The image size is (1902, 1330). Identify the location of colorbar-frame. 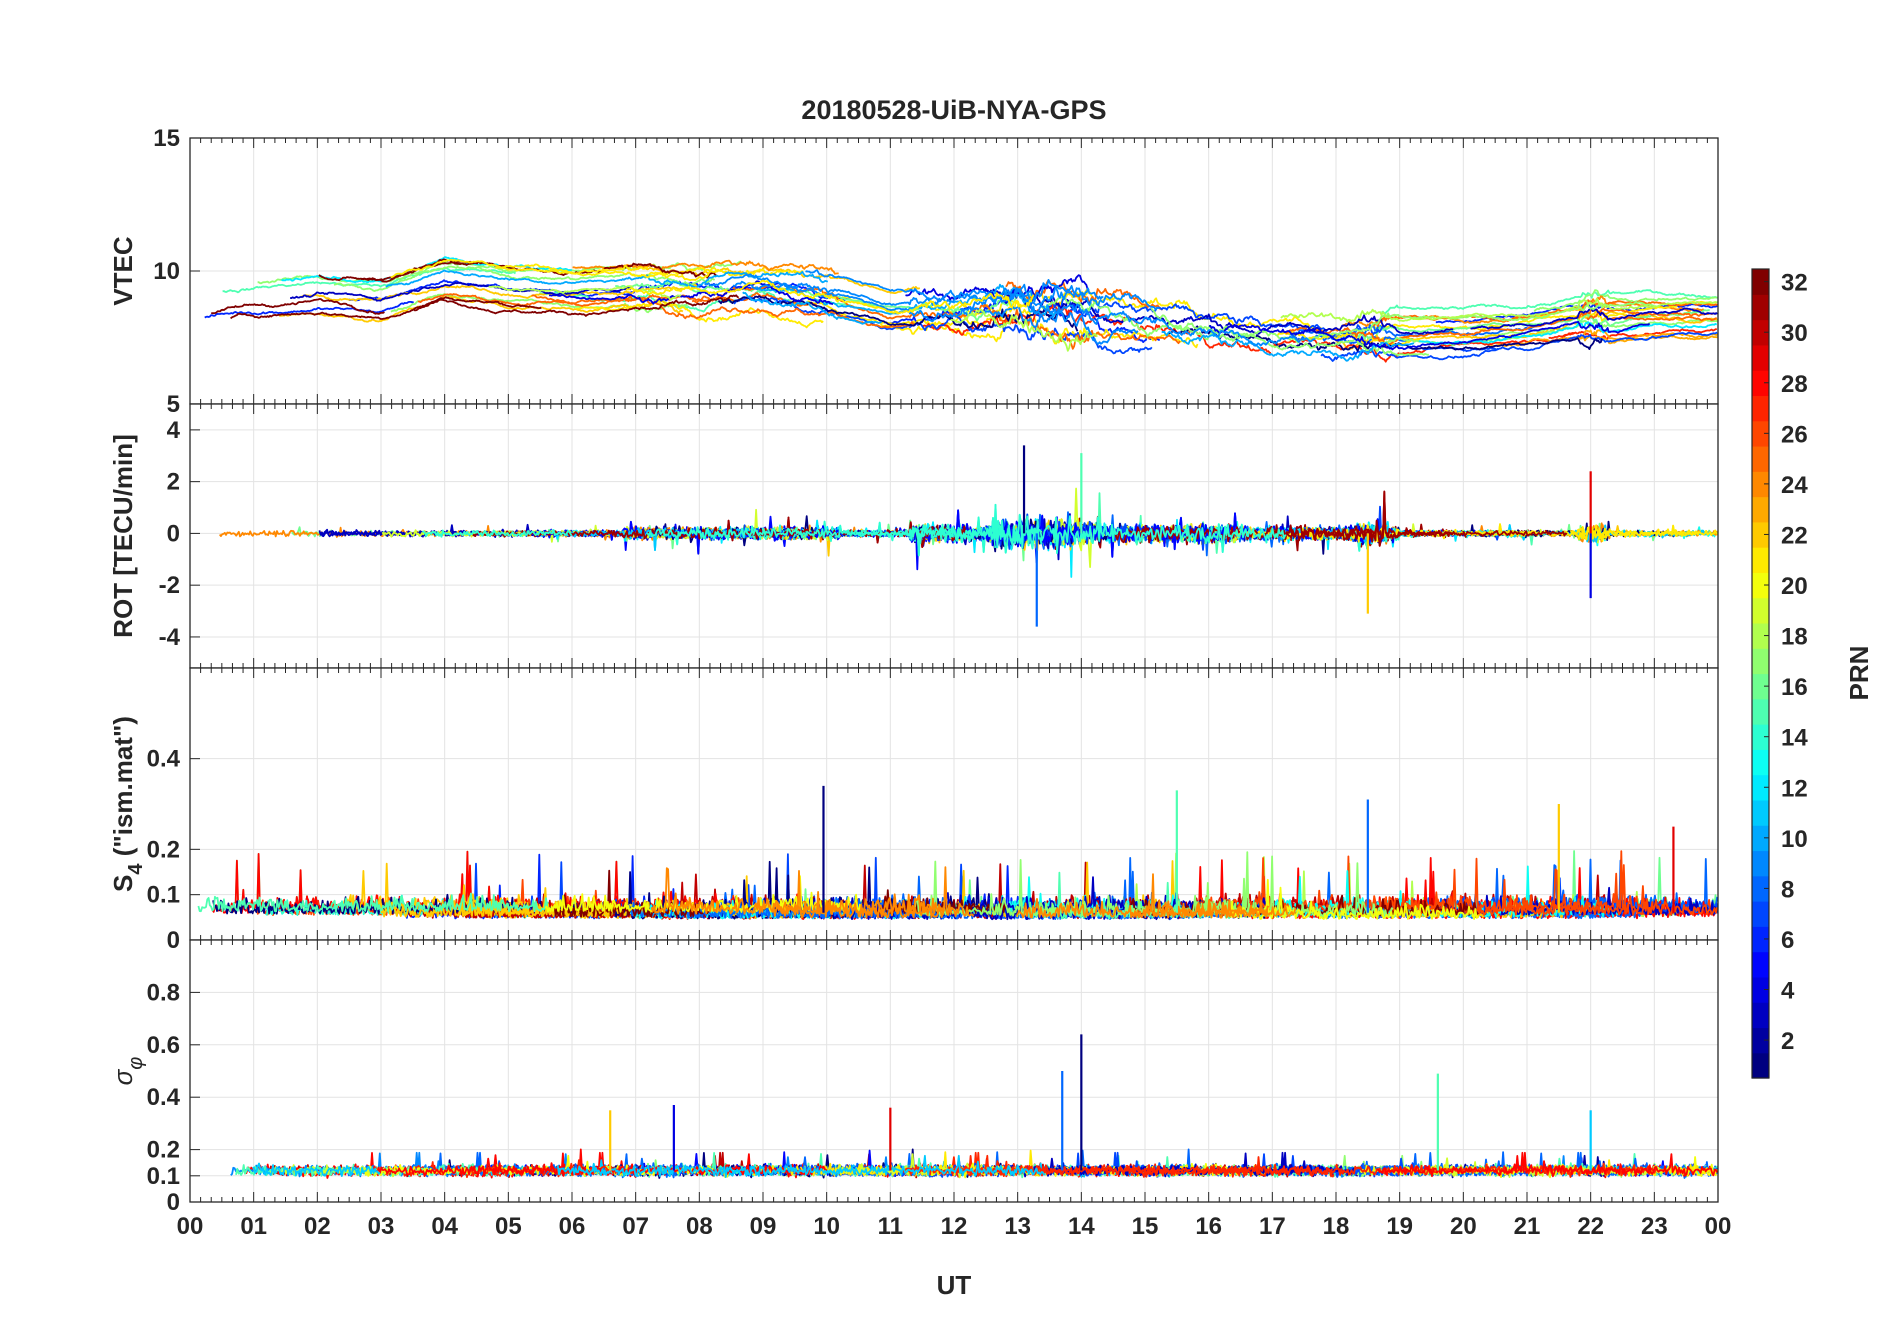
(1760, 673).